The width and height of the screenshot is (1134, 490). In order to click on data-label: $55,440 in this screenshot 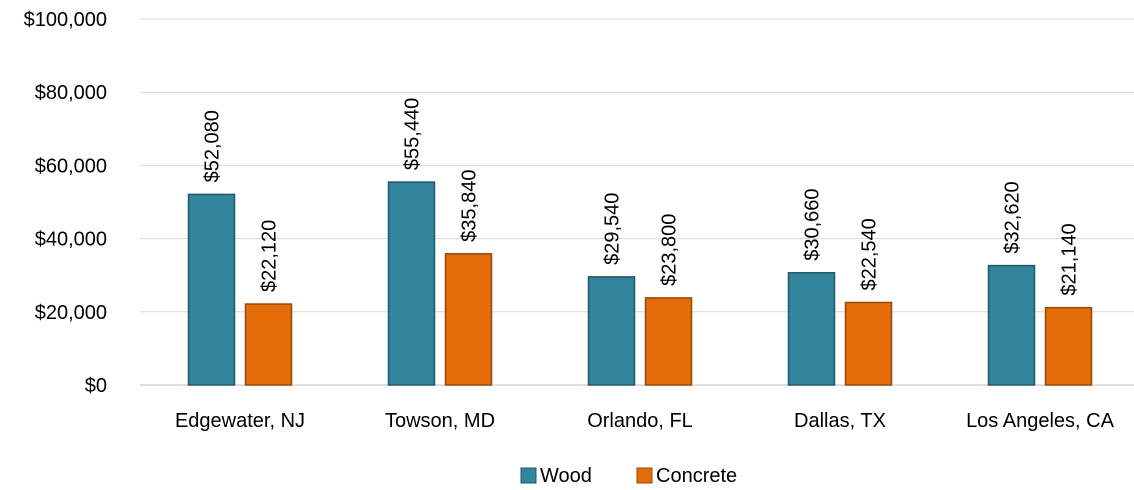, I will do `click(413, 134)`.